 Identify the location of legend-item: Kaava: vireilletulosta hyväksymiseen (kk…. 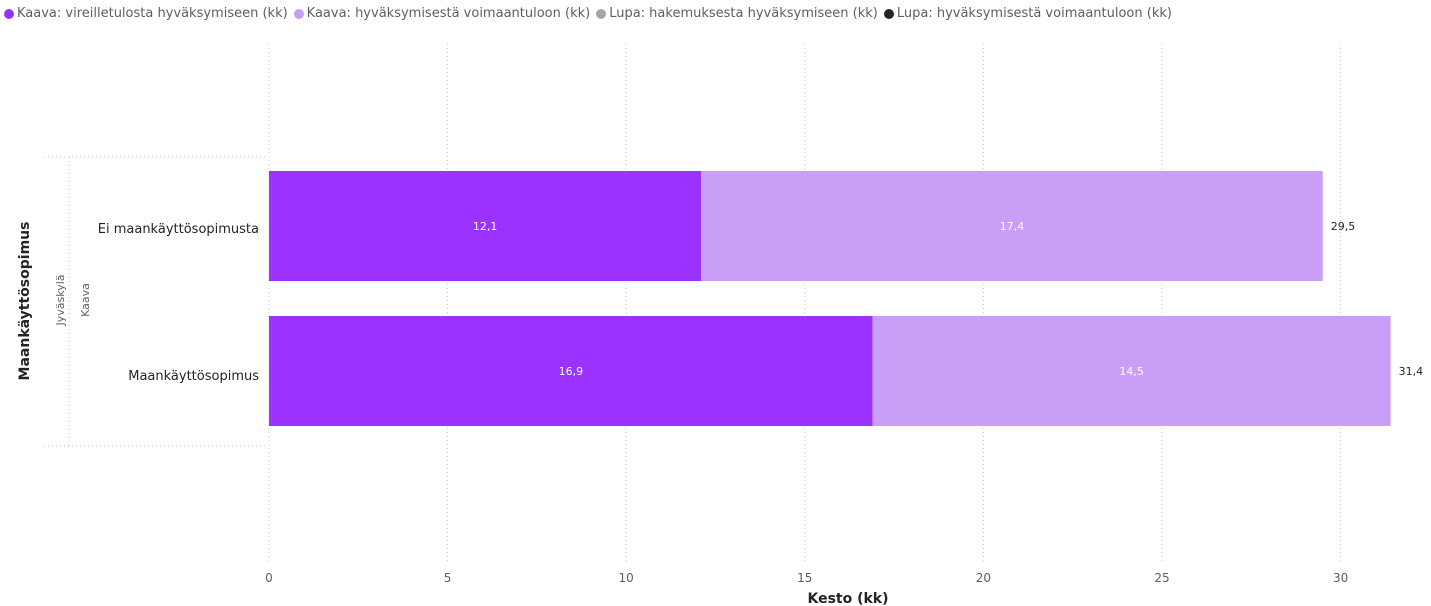
(146, 13).